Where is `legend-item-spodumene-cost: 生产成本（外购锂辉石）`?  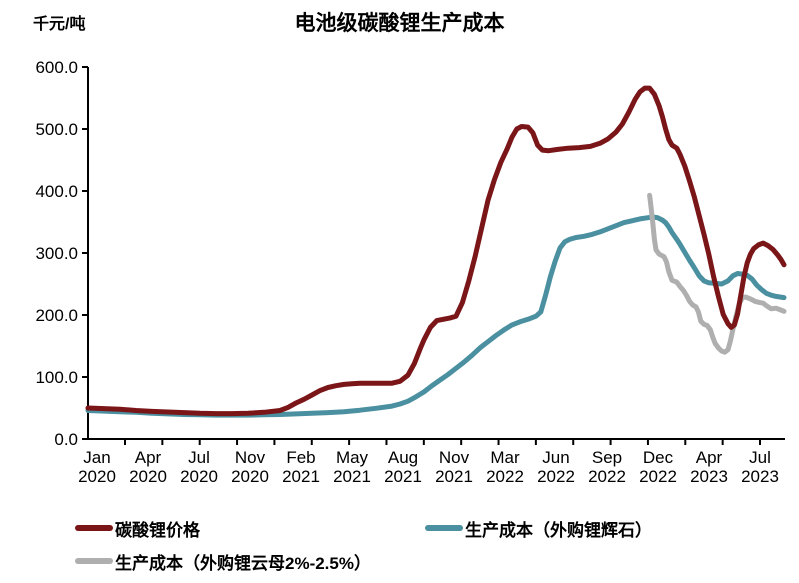 legend-item-spodumene-cost: 生产成本（外购锂辉石） is located at coordinates (538, 528).